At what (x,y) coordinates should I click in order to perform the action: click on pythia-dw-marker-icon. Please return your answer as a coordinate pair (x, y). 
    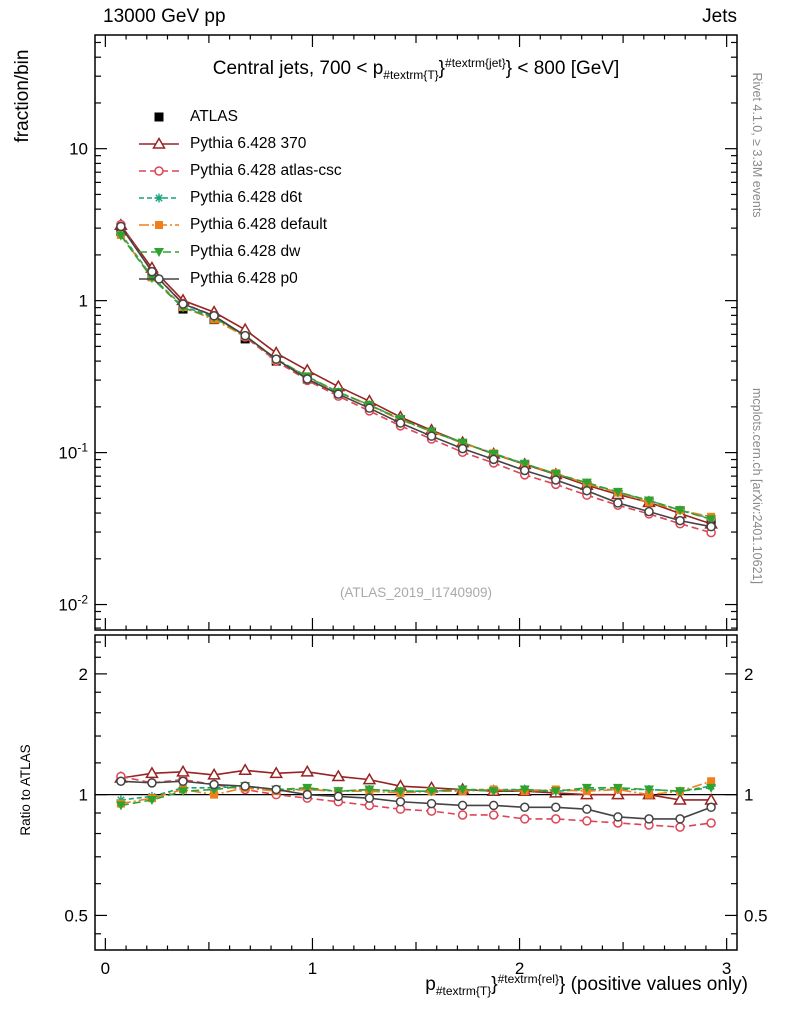
    Looking at the image, I should click on (159, 252).